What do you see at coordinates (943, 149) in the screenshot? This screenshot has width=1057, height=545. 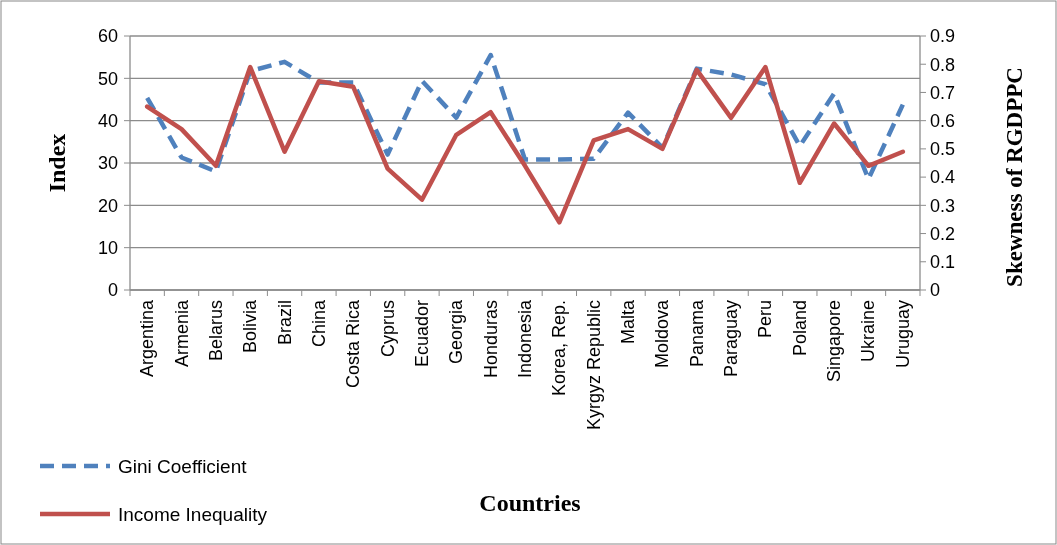 I see `y2-tick-label: 0.5` at bounding box center [943, 149].